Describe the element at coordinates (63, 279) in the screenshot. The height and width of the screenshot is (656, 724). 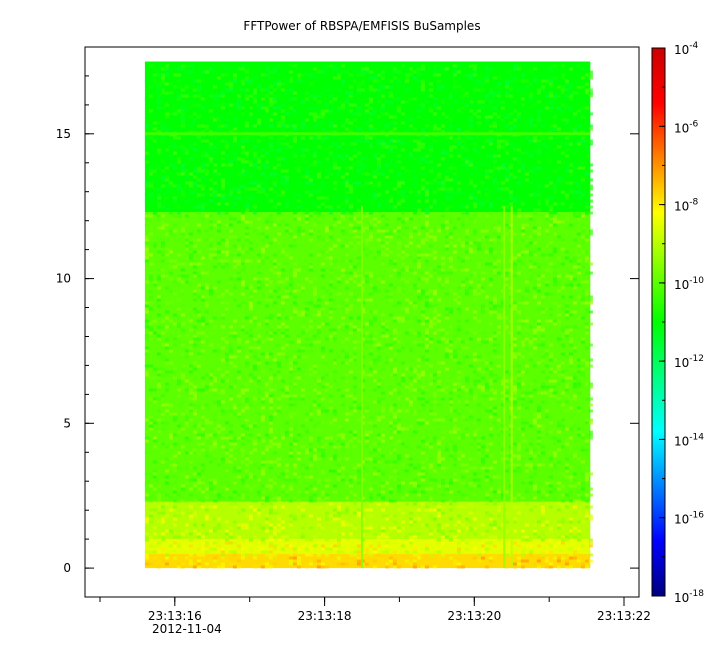
I see `y-tick-label: 10` at that location.